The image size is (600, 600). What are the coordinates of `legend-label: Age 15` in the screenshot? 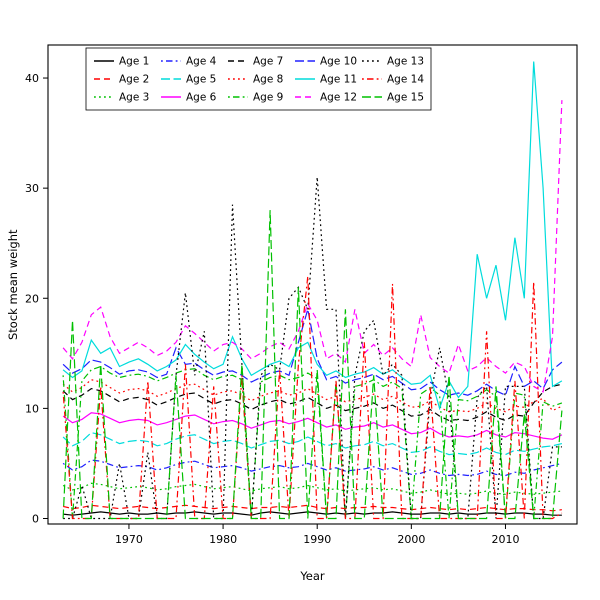 It's located at (405, 98).